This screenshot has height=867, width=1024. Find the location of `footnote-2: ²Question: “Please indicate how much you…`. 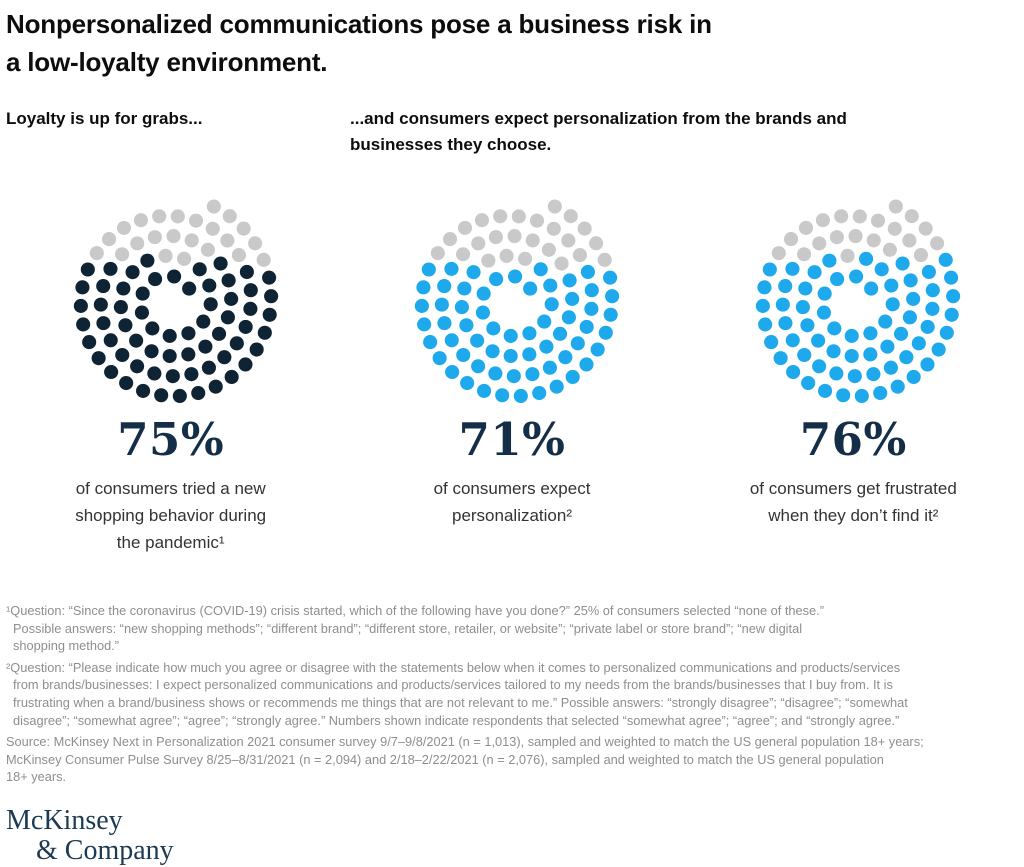

footnote-2: ²Question: “Please indicate how much you… is located at coordinates (513, 694).